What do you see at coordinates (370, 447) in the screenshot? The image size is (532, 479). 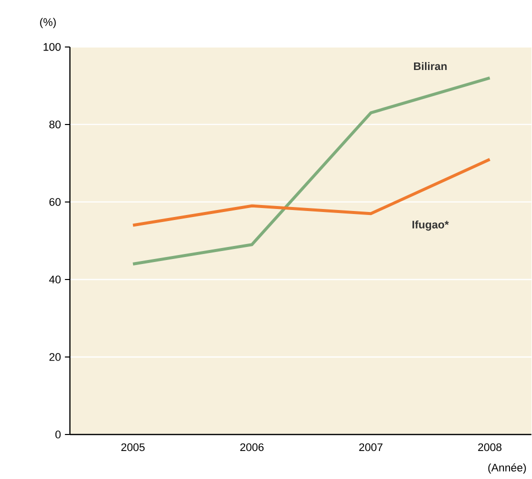 I see `x-tick-label: 2007` at bounding box center [370, 447].